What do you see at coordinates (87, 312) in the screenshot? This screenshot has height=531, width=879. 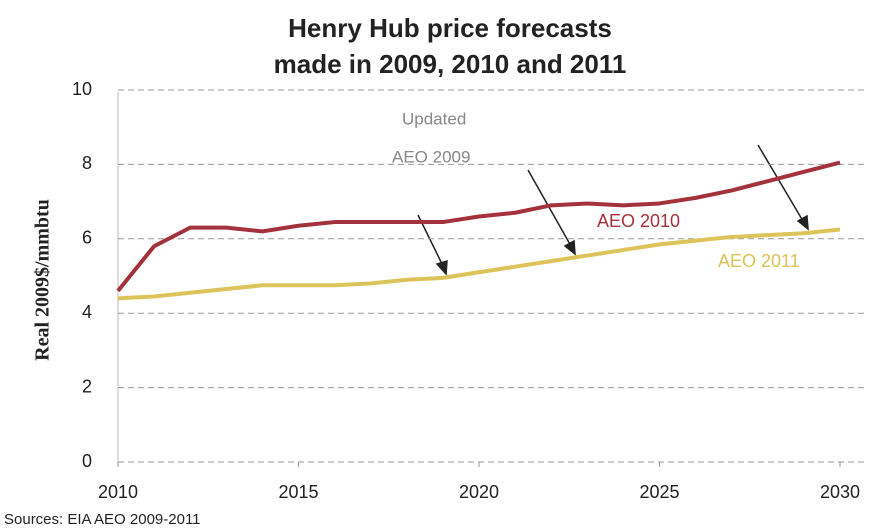 I see `y-tick-label: 4` at bounding box center [87, 312].